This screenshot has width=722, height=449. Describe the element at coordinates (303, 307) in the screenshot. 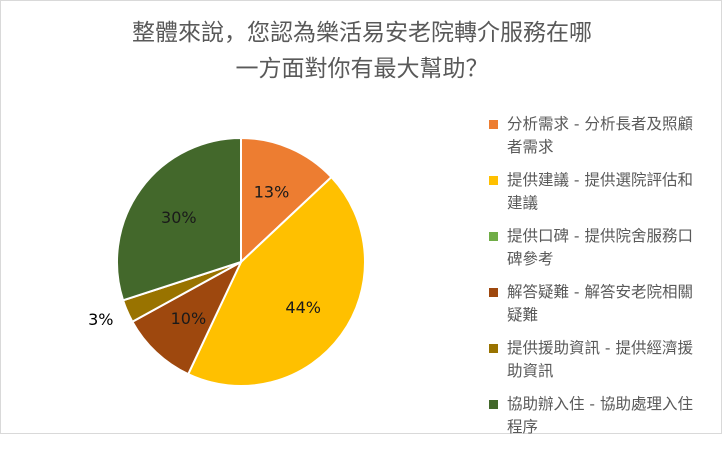

I see `data-label-advice: 44%` at that location.